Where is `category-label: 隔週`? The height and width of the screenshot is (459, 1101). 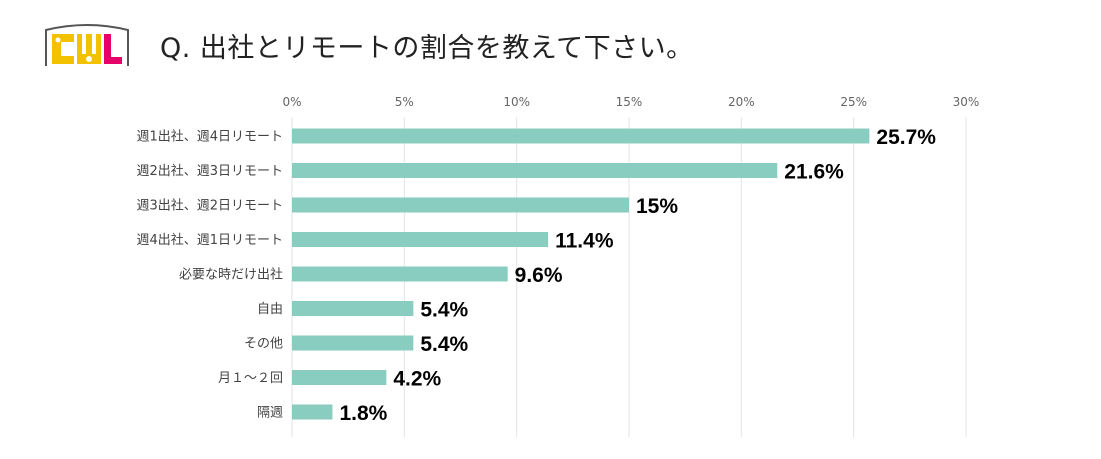
category-label: 隔週 is located at coordinates (270, 413).